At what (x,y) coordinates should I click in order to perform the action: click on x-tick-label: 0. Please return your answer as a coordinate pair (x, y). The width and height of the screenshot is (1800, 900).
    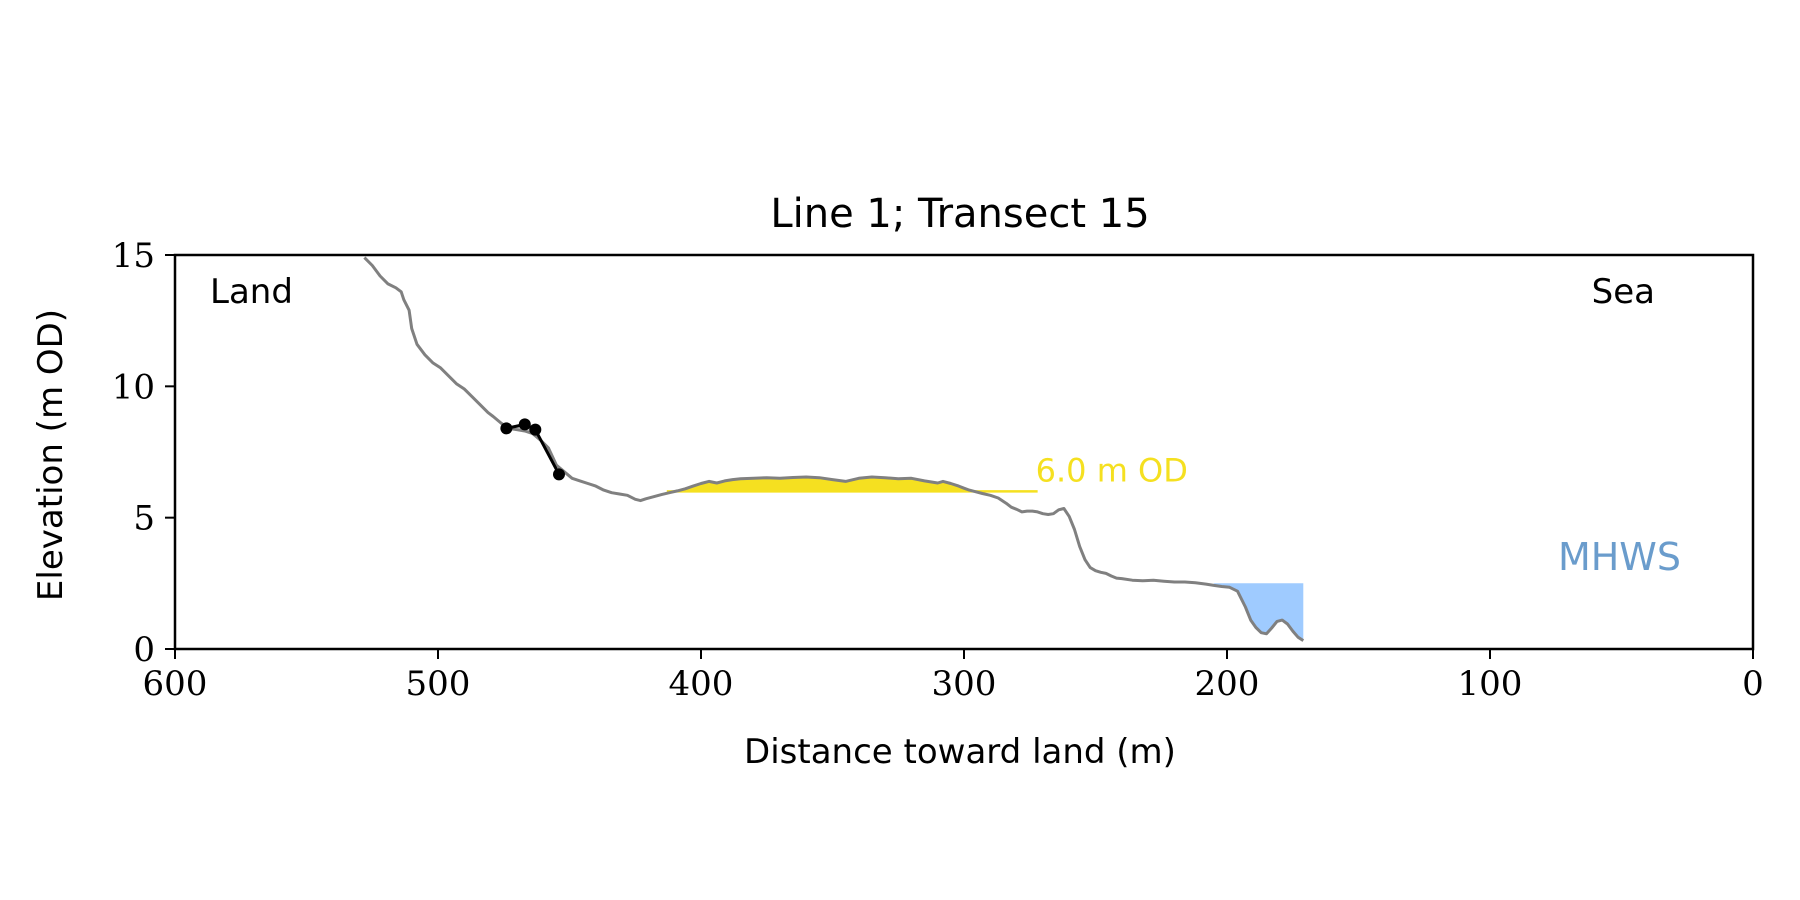
    Looking at the image, I should click on (1753, 684).